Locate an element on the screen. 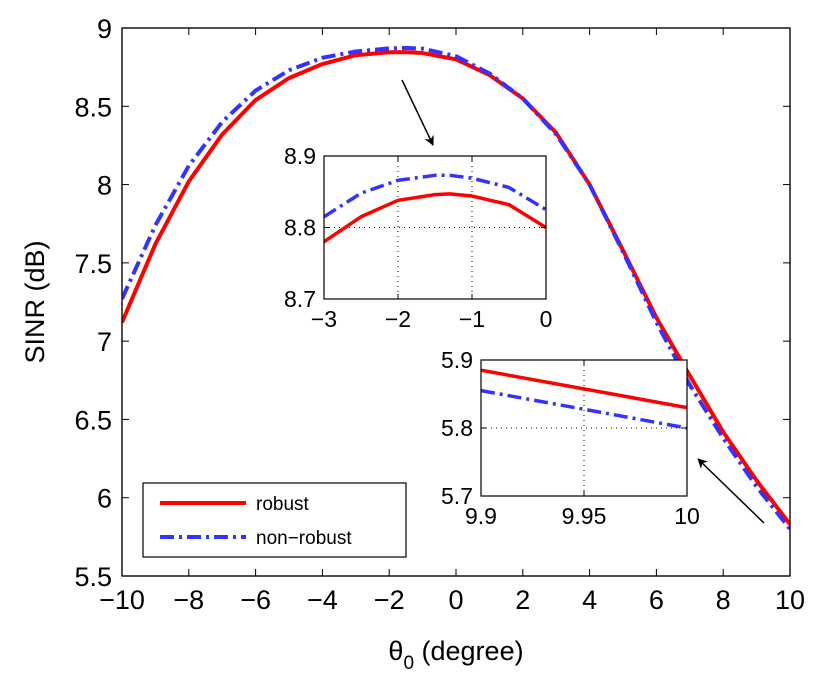  x-axis-label-symbol: θ is located at coordinates (395, 651).